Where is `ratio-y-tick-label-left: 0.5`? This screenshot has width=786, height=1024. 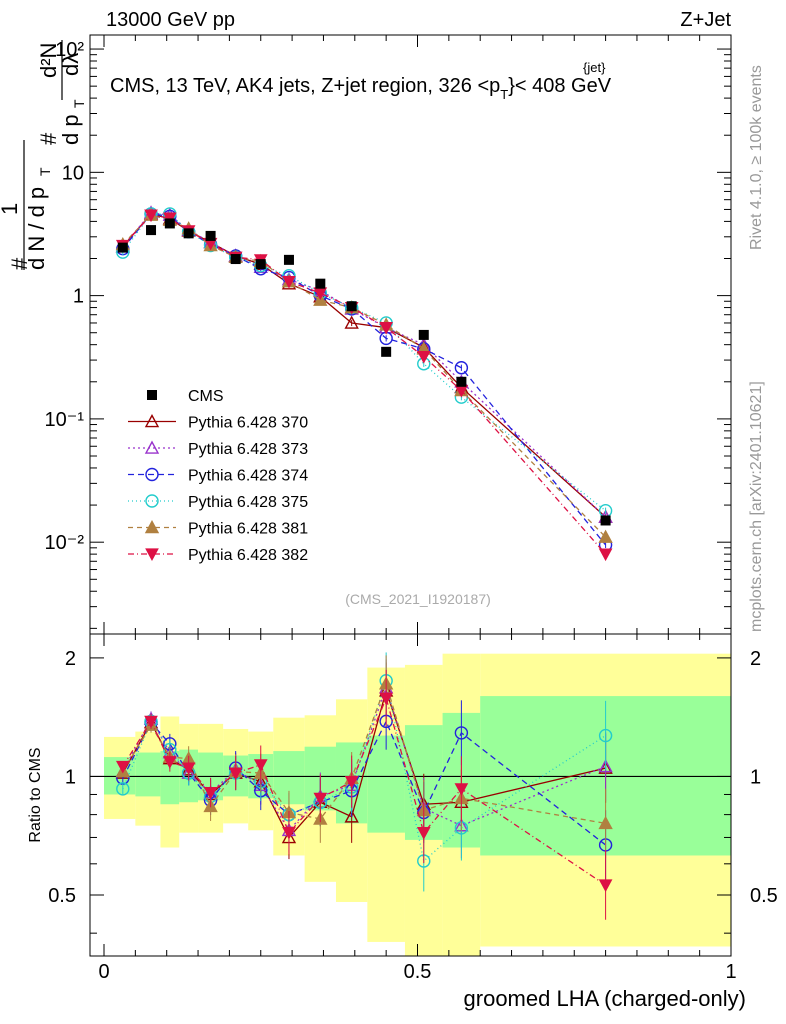
ratio-y-tick-label-left: 0.5 is located at coordinates (62, 896).